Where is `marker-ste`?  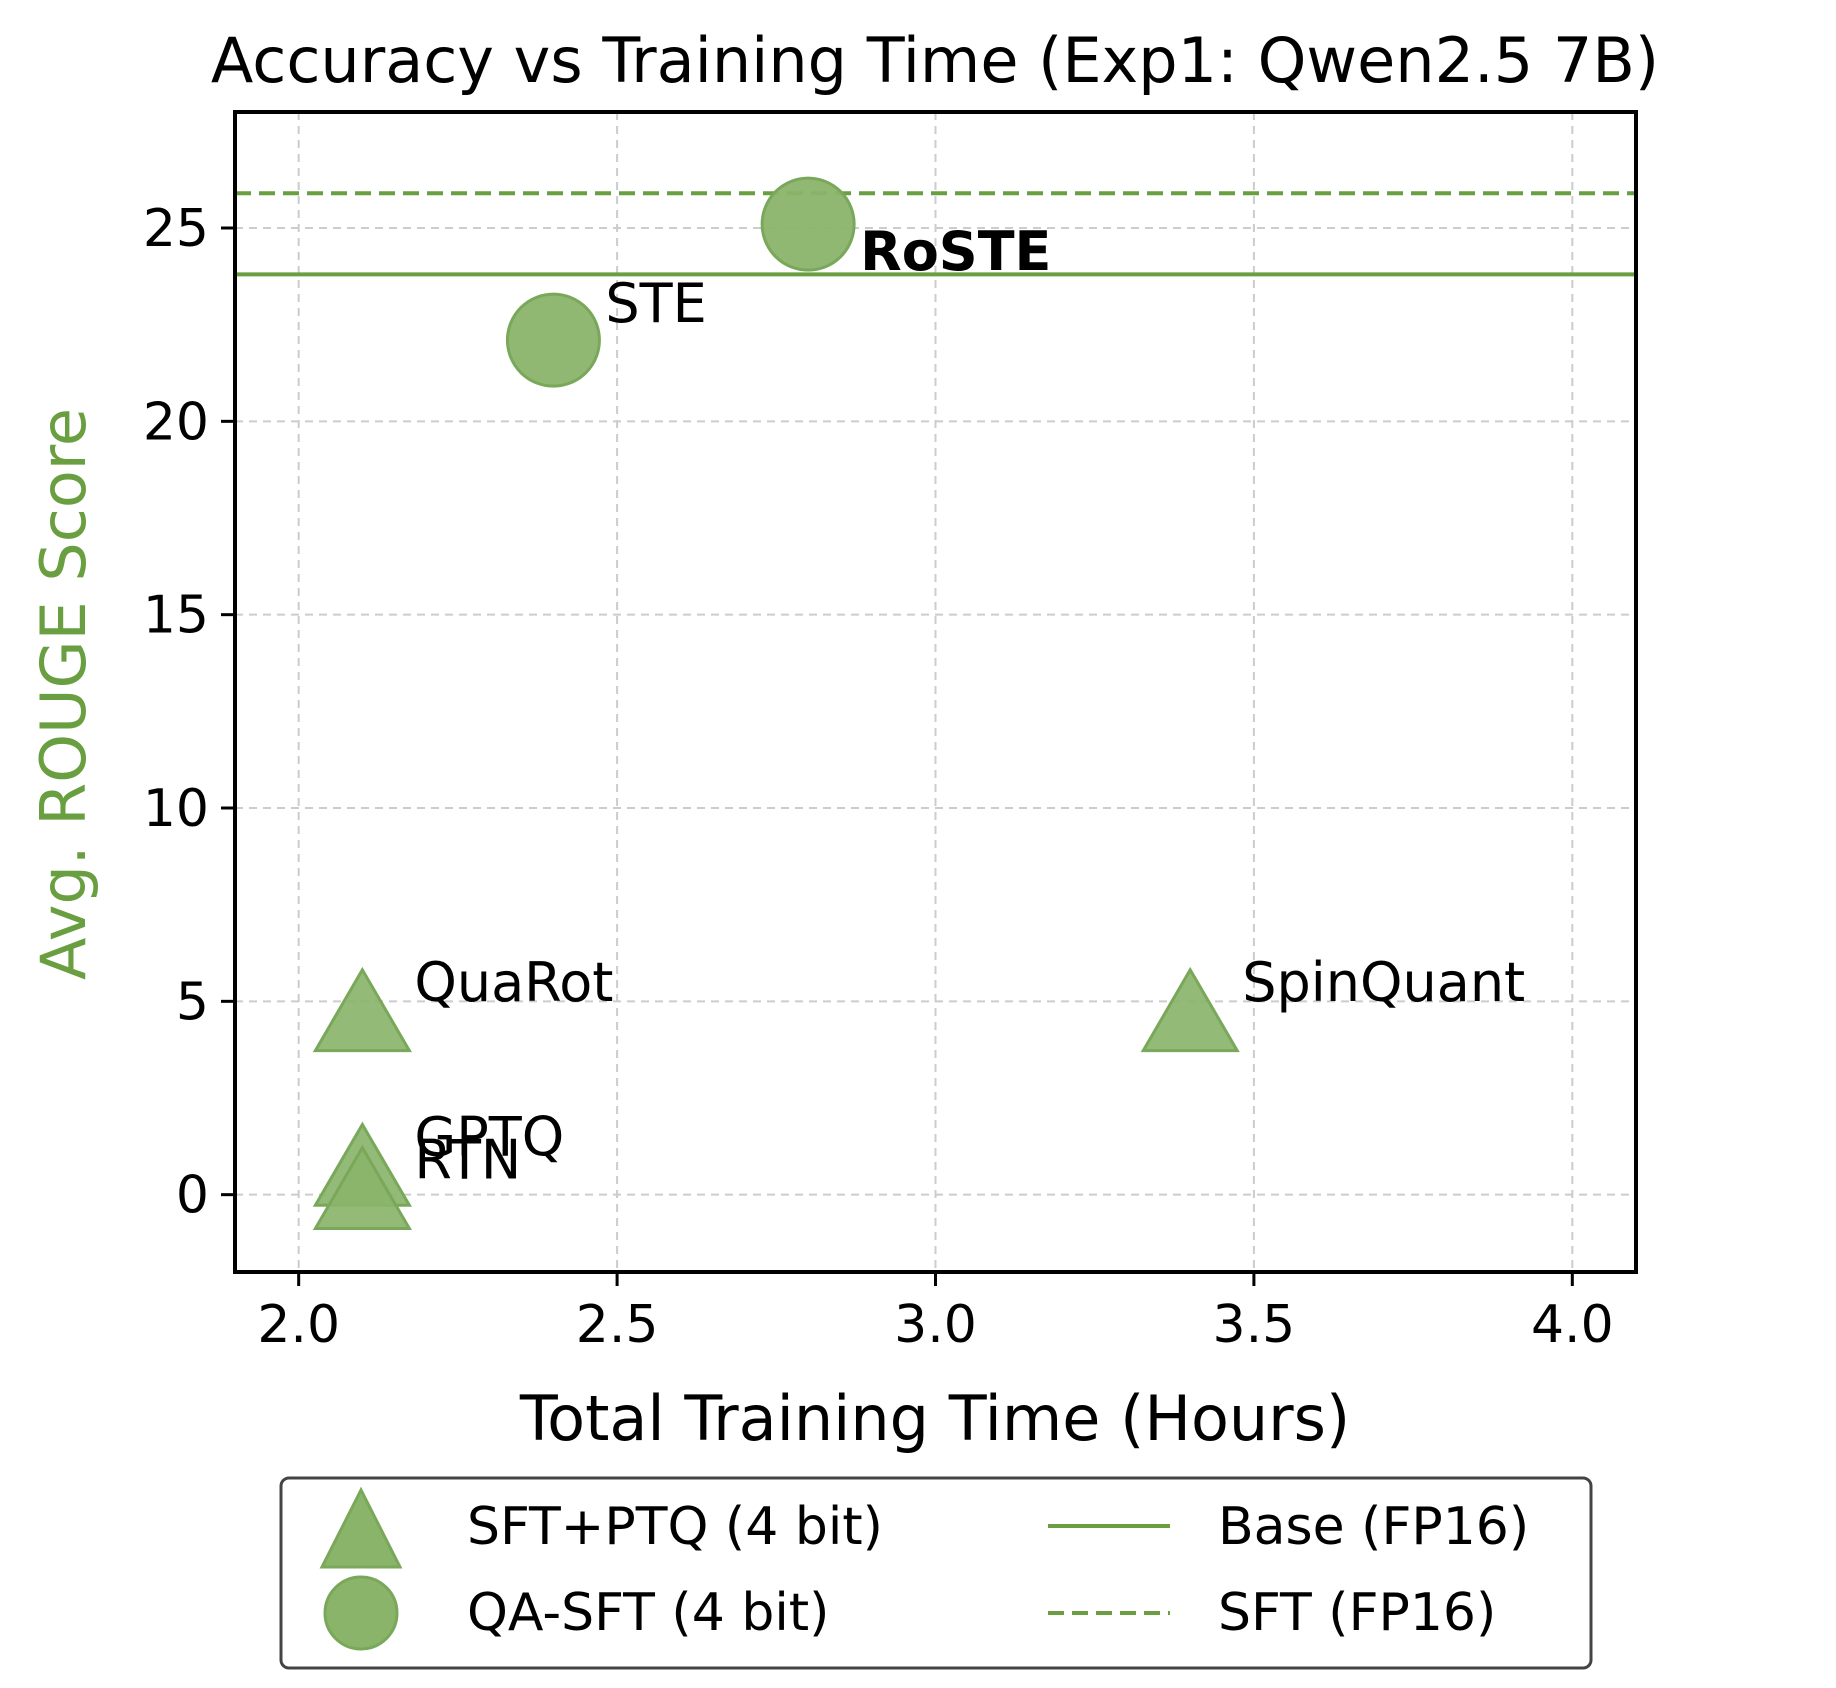 marker-ste is located at coordinates (553, 340).